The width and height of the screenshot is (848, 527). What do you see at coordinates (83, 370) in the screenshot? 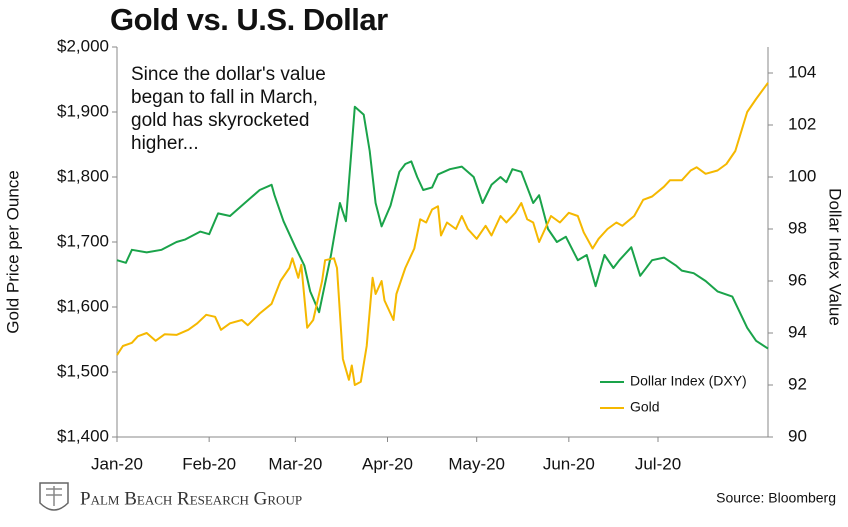
I see `y-tick-label: $1,500` at bounding box center [83, 370].